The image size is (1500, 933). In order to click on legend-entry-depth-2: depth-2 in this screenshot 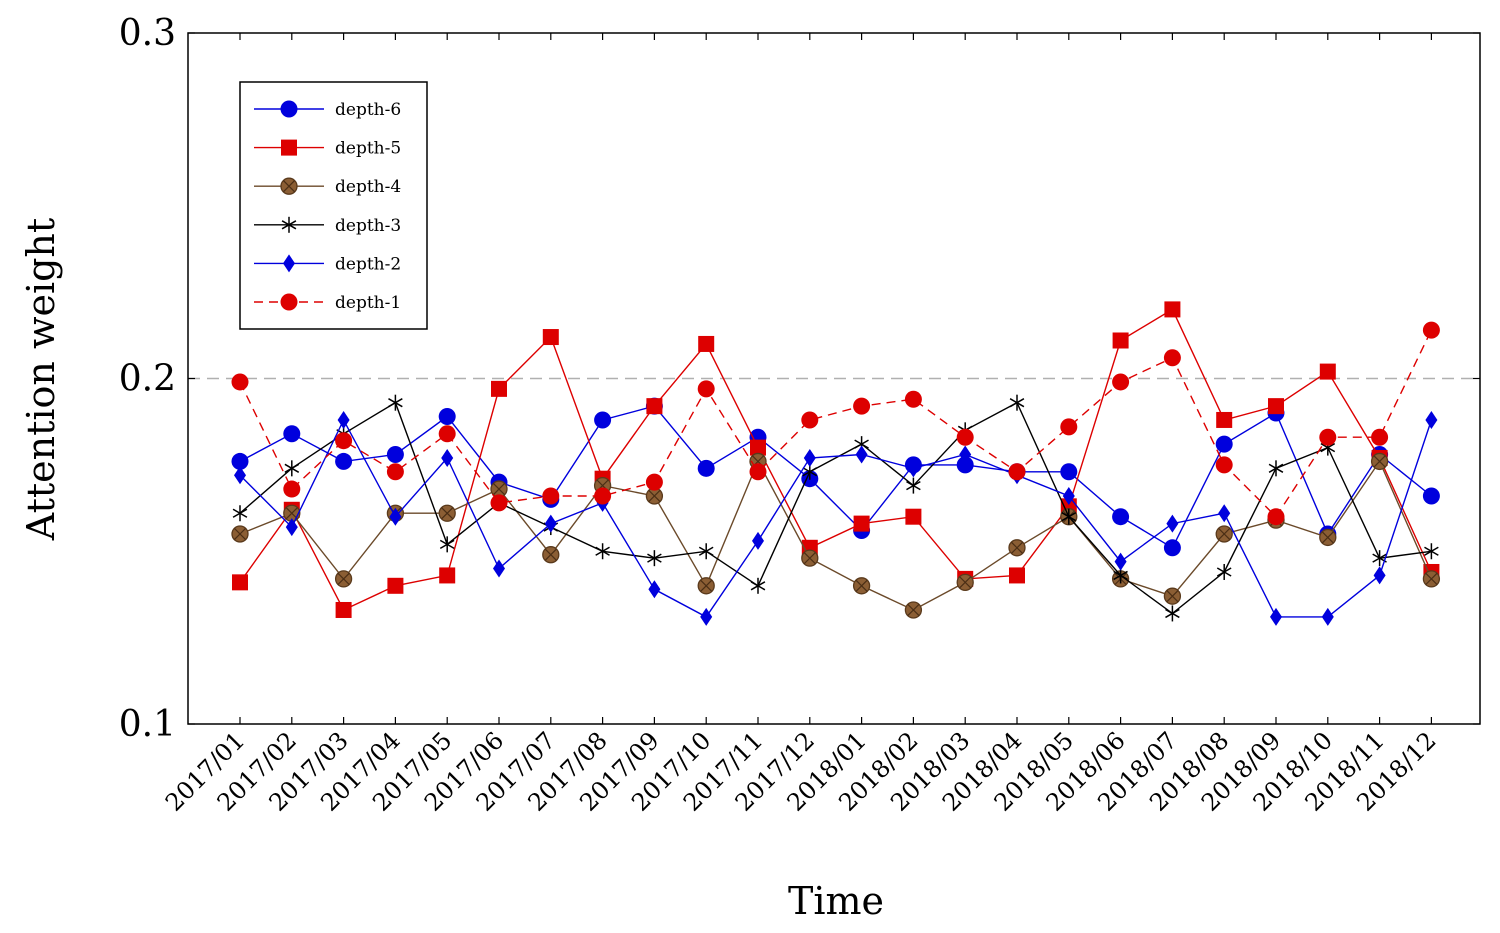, I will do `click(327, 264)`.